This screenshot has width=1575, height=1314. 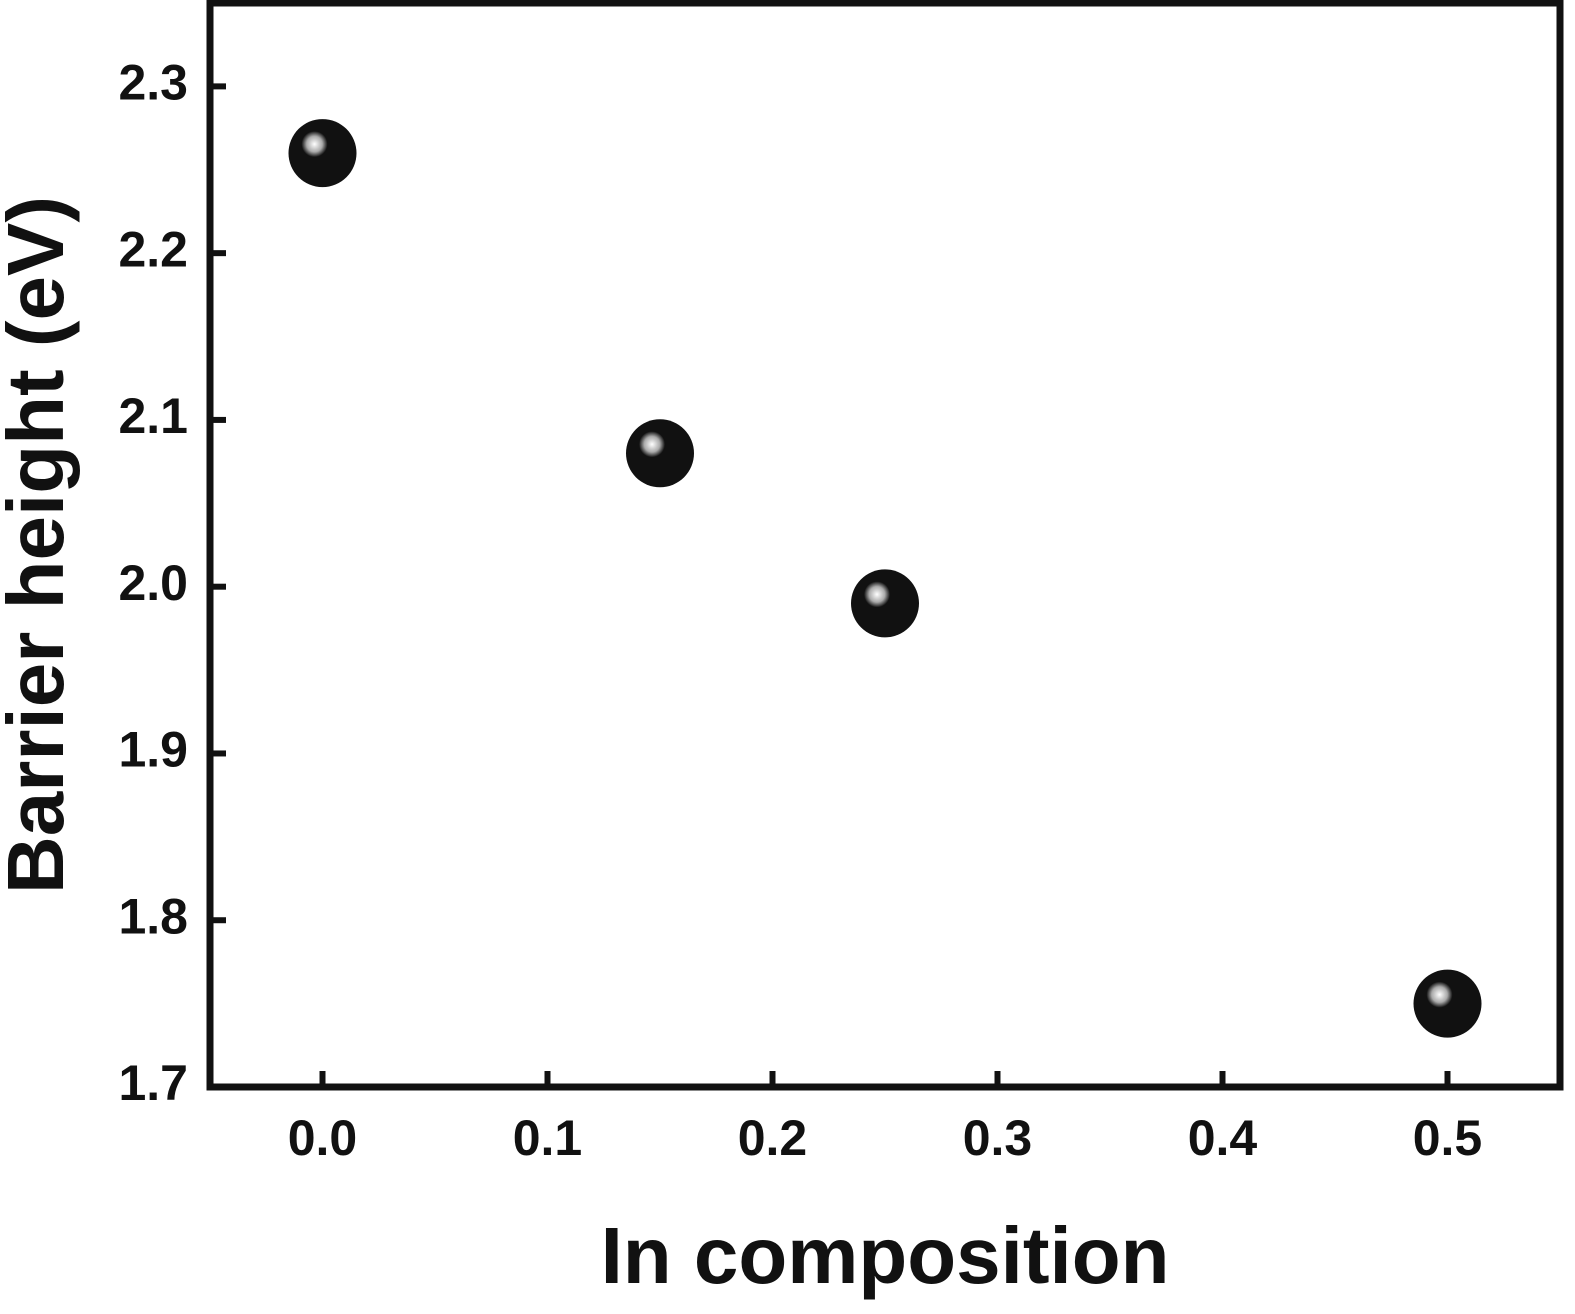 I want to click on x-tick-label: 0.2, so click(x=773, y=1138).